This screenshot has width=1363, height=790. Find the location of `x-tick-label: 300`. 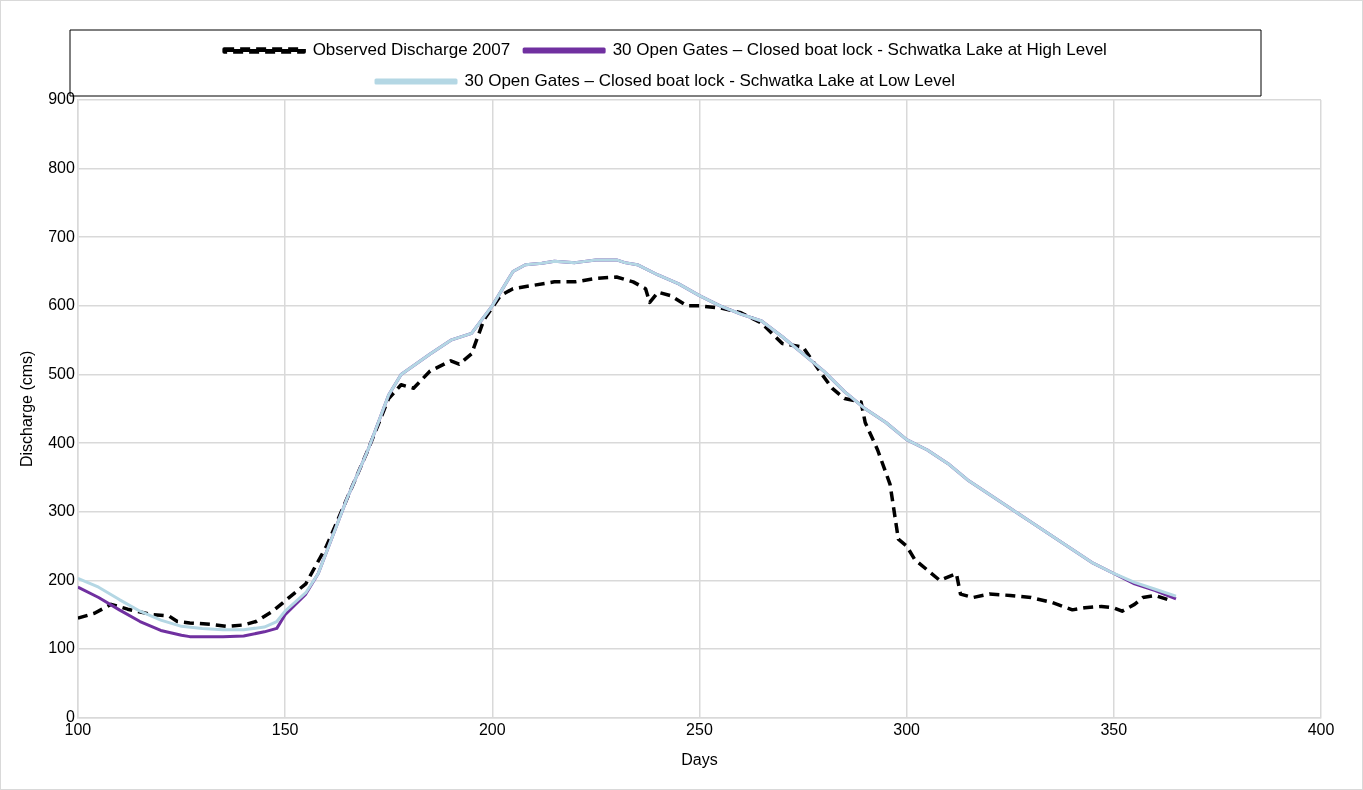

x-tick-label: 300 is located at coordinates (907, 729).